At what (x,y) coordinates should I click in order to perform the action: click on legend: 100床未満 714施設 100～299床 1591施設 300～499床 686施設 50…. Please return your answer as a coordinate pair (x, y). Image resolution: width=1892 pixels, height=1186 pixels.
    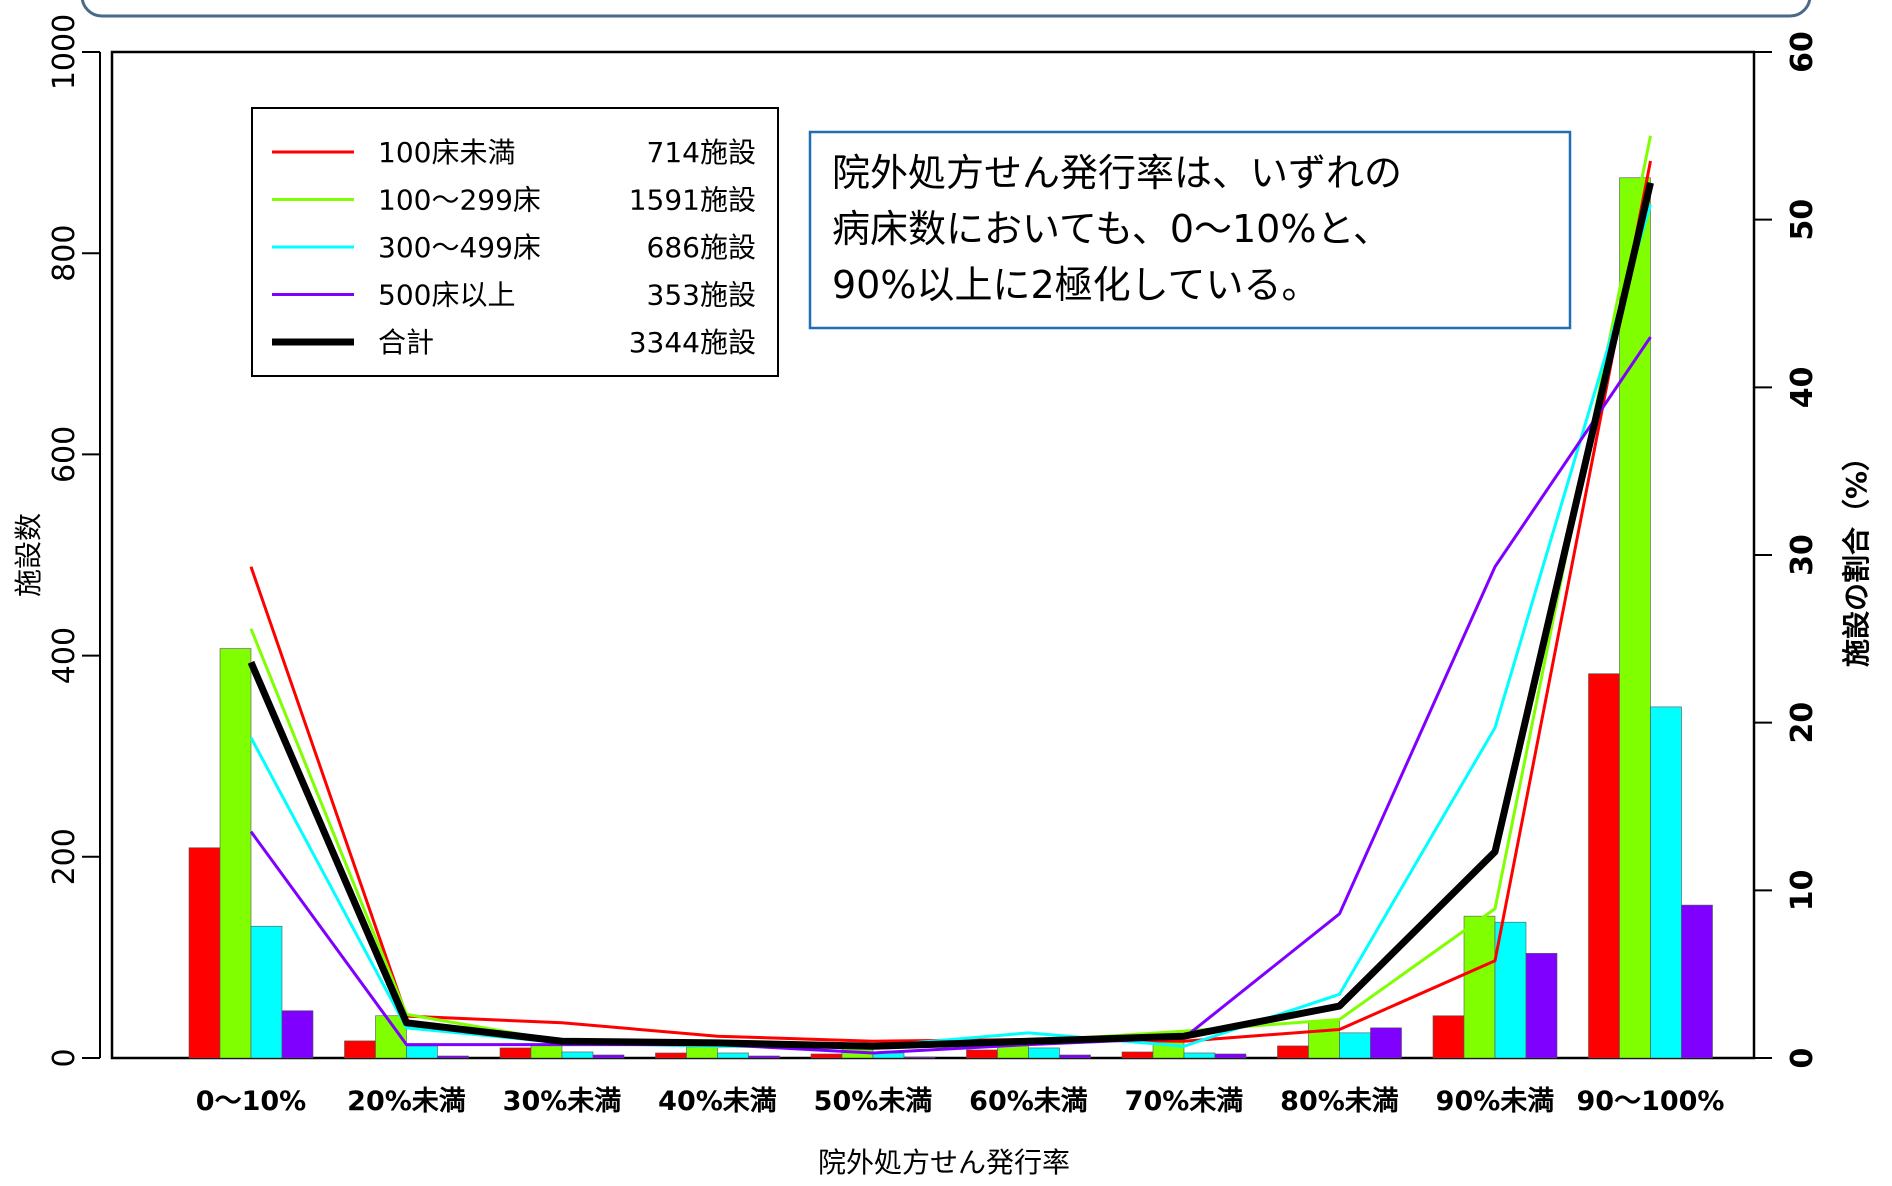
    Looking at the image, I should click on (515, 242).